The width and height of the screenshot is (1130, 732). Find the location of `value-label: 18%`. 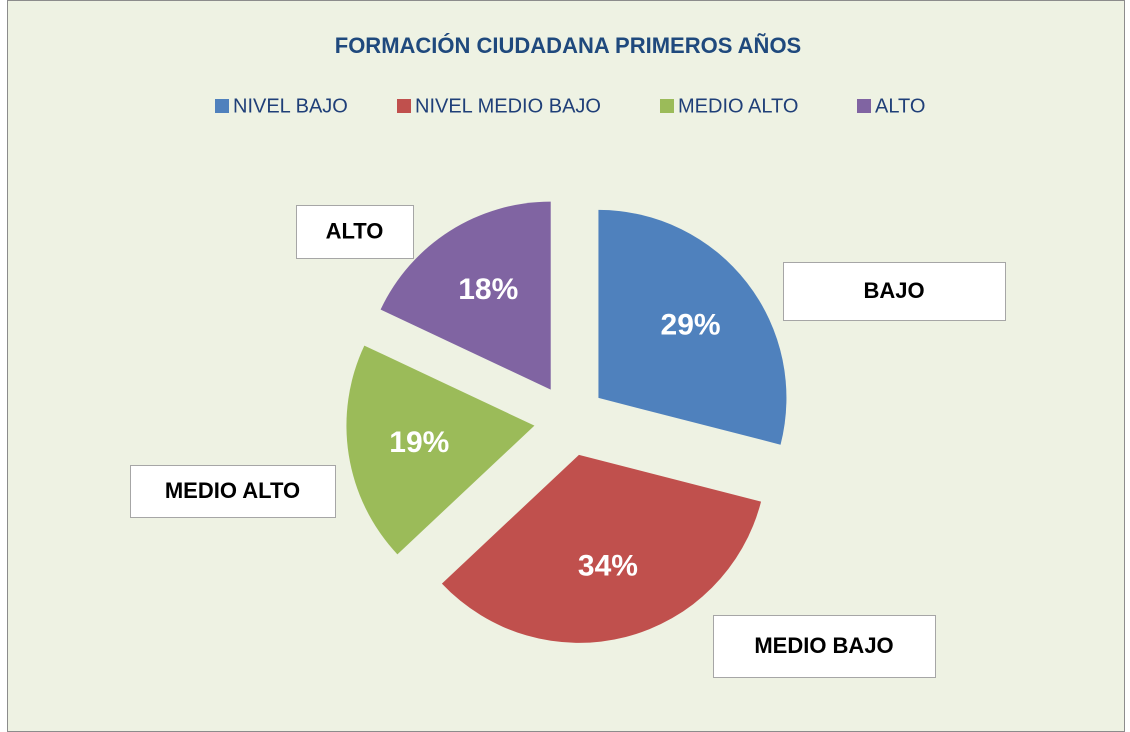

value-label: 18% is located at coordinates (488, 289).